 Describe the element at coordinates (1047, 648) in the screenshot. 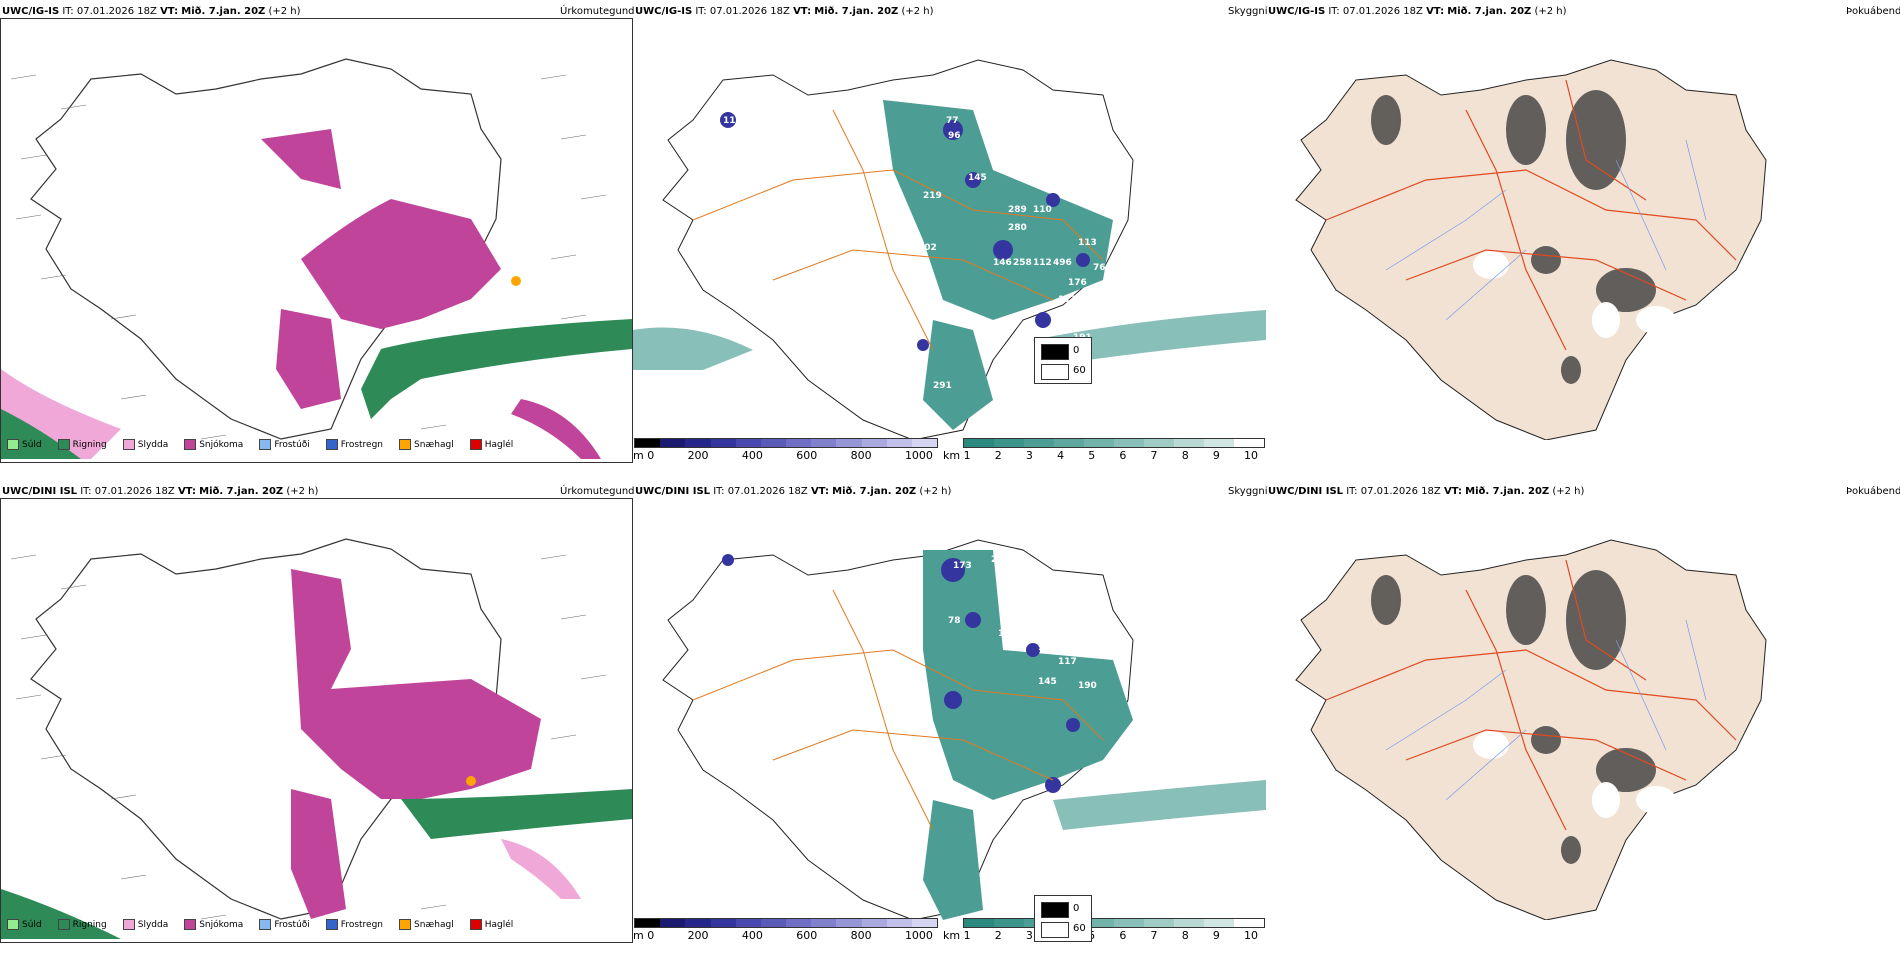

I see `vis-label: 969` at that location.